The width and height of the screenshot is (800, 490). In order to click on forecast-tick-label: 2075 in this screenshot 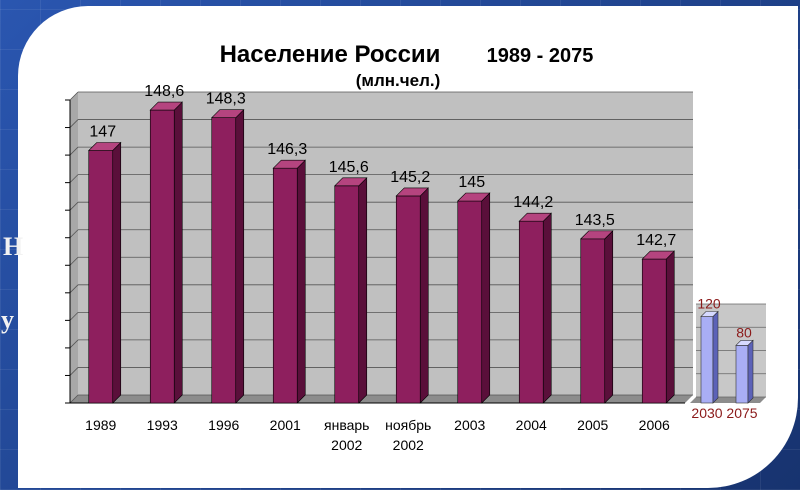, I will do `click(741, 413)`.